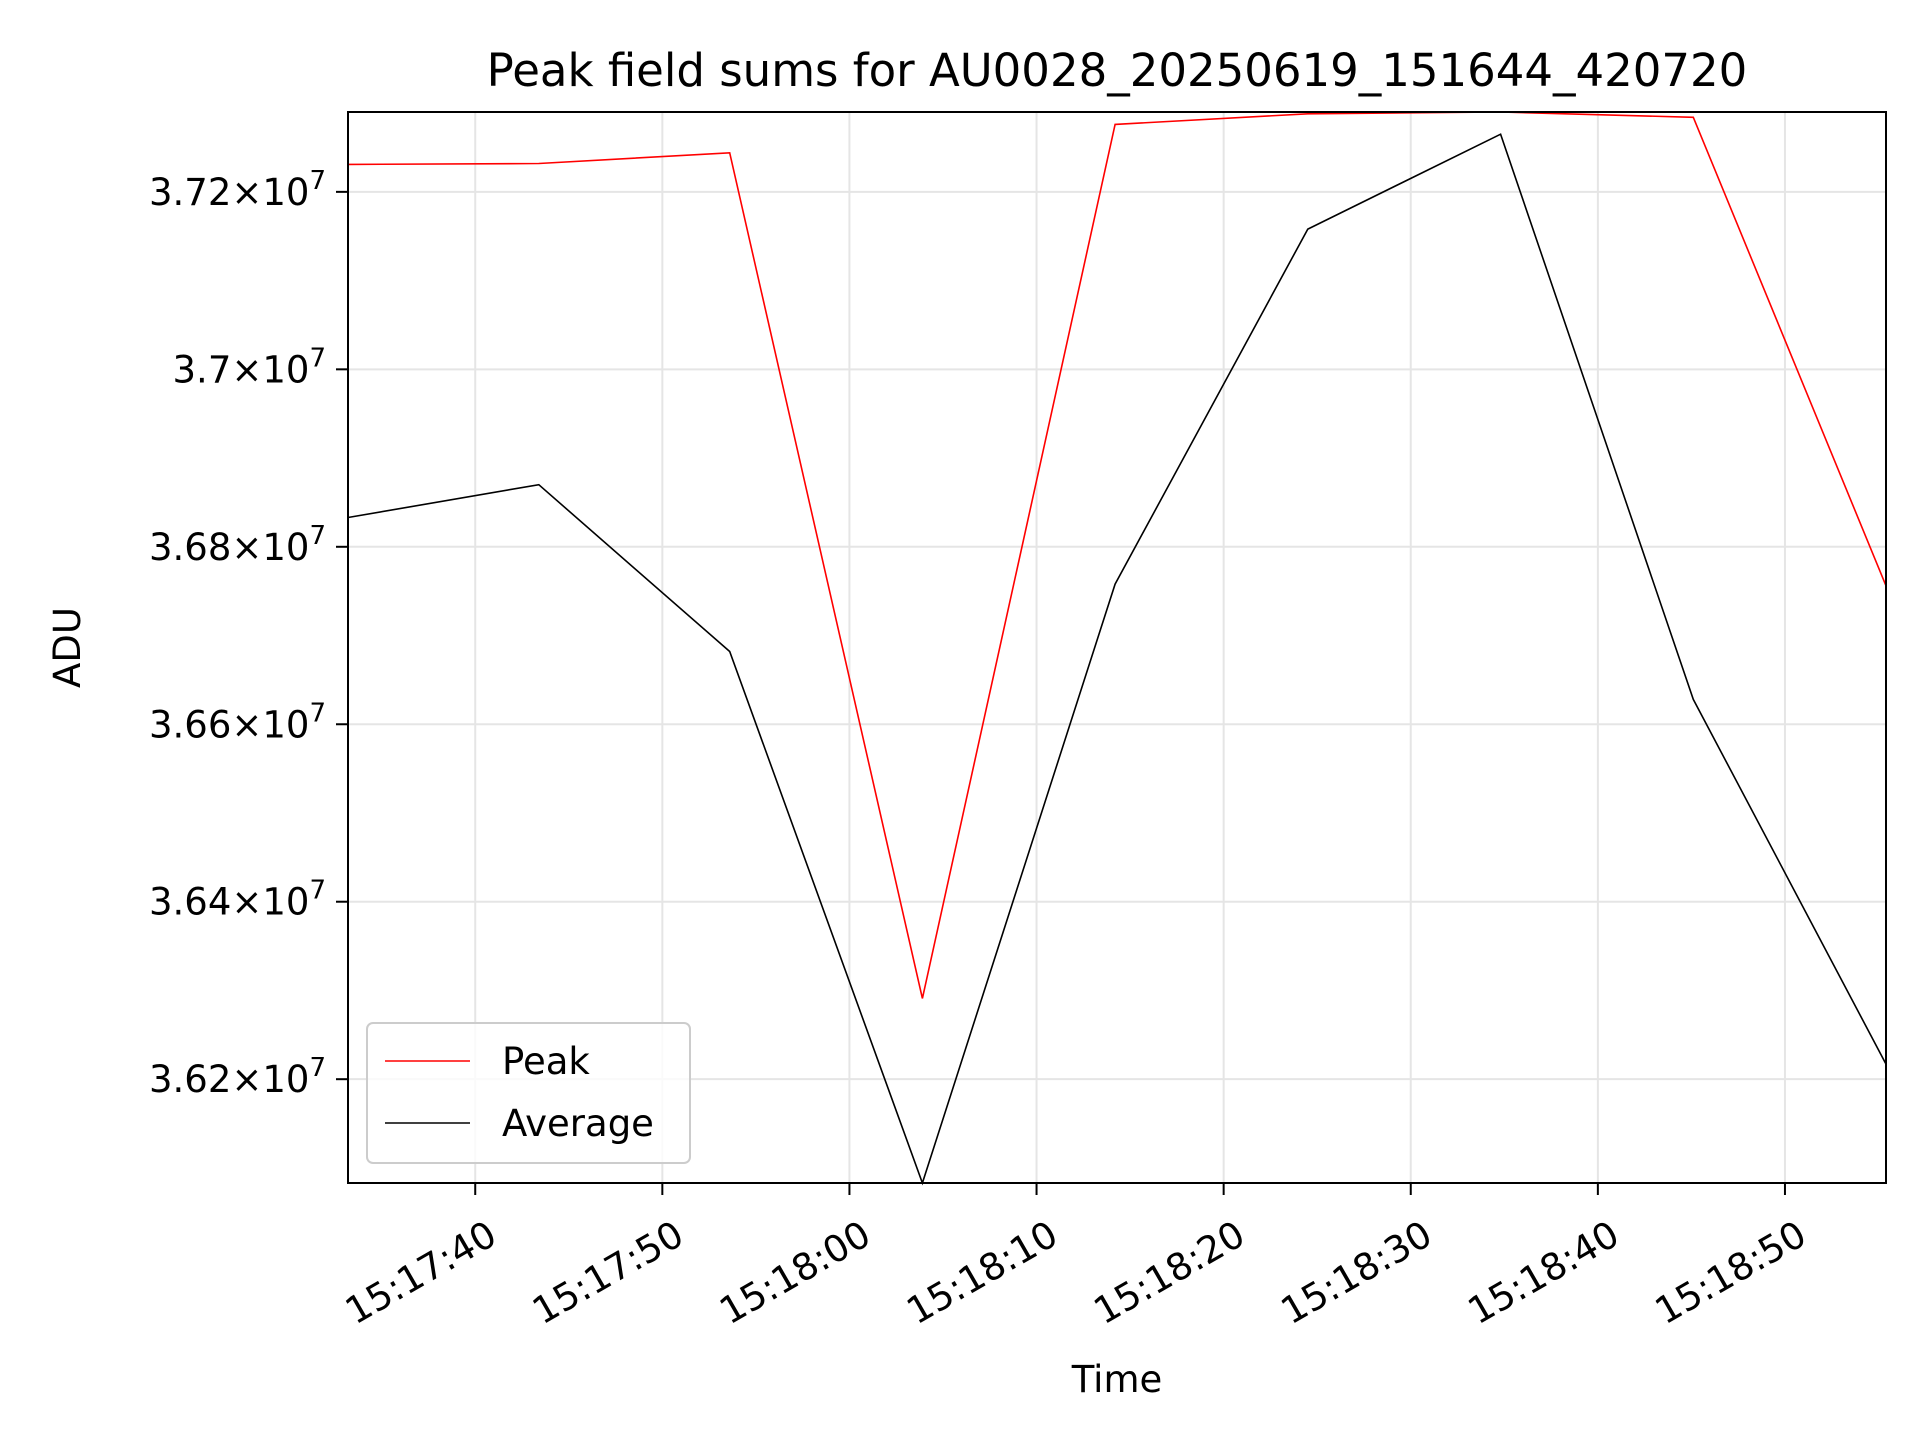 This screenshot has width=1920, height=1440. I want to click on x-tick-label-5: 15:18:30, so click(1356, 1273).